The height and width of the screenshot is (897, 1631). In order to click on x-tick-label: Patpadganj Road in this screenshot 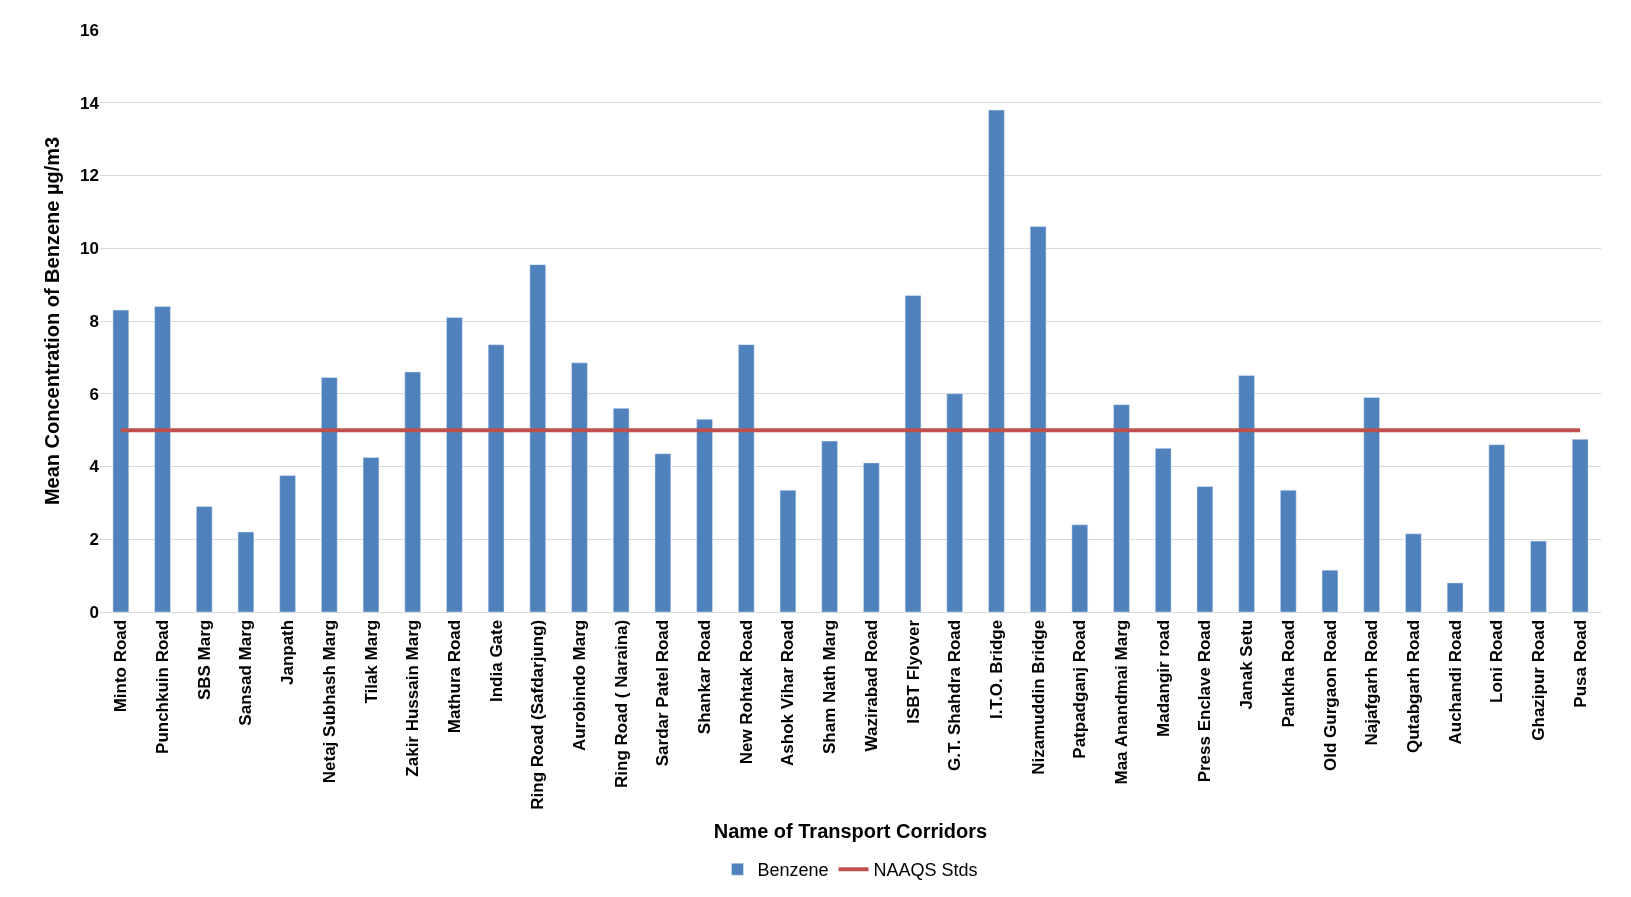, I will do `click(1080, 689)`.